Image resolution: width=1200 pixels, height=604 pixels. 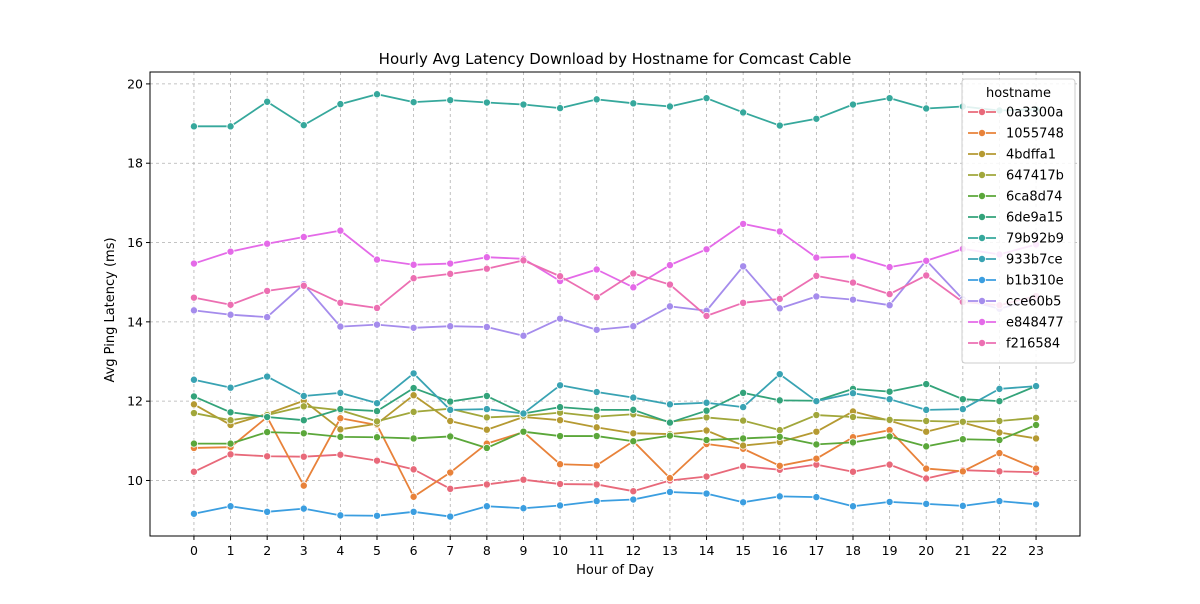 I want to click on legend-item: 4bdffa1, so click(x=1012, y=155).